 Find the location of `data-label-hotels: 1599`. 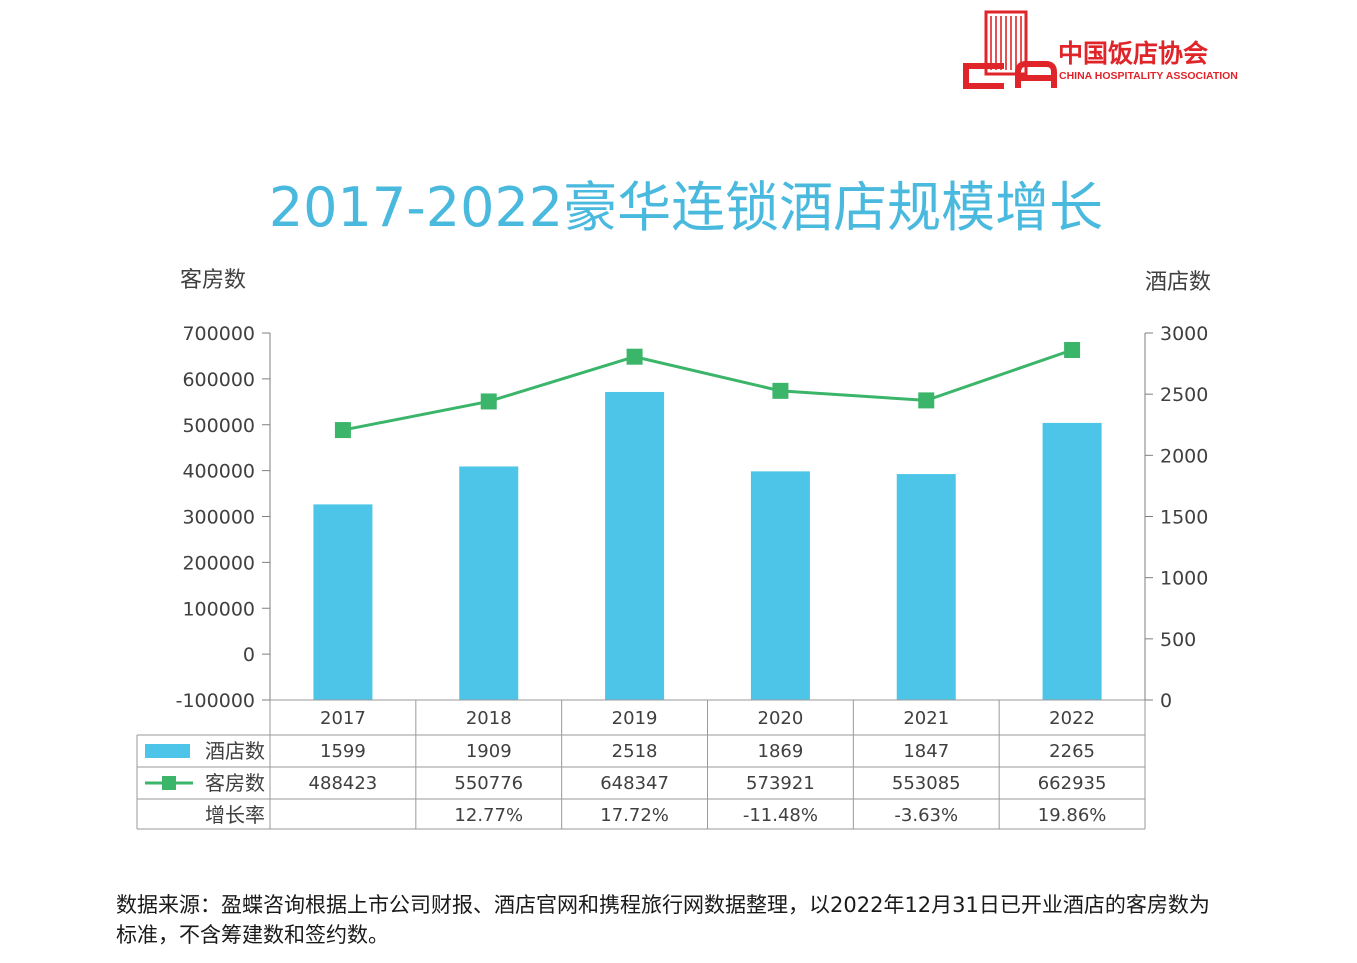

data-label-hotels: 1599 is located at coordinates (343, 751).